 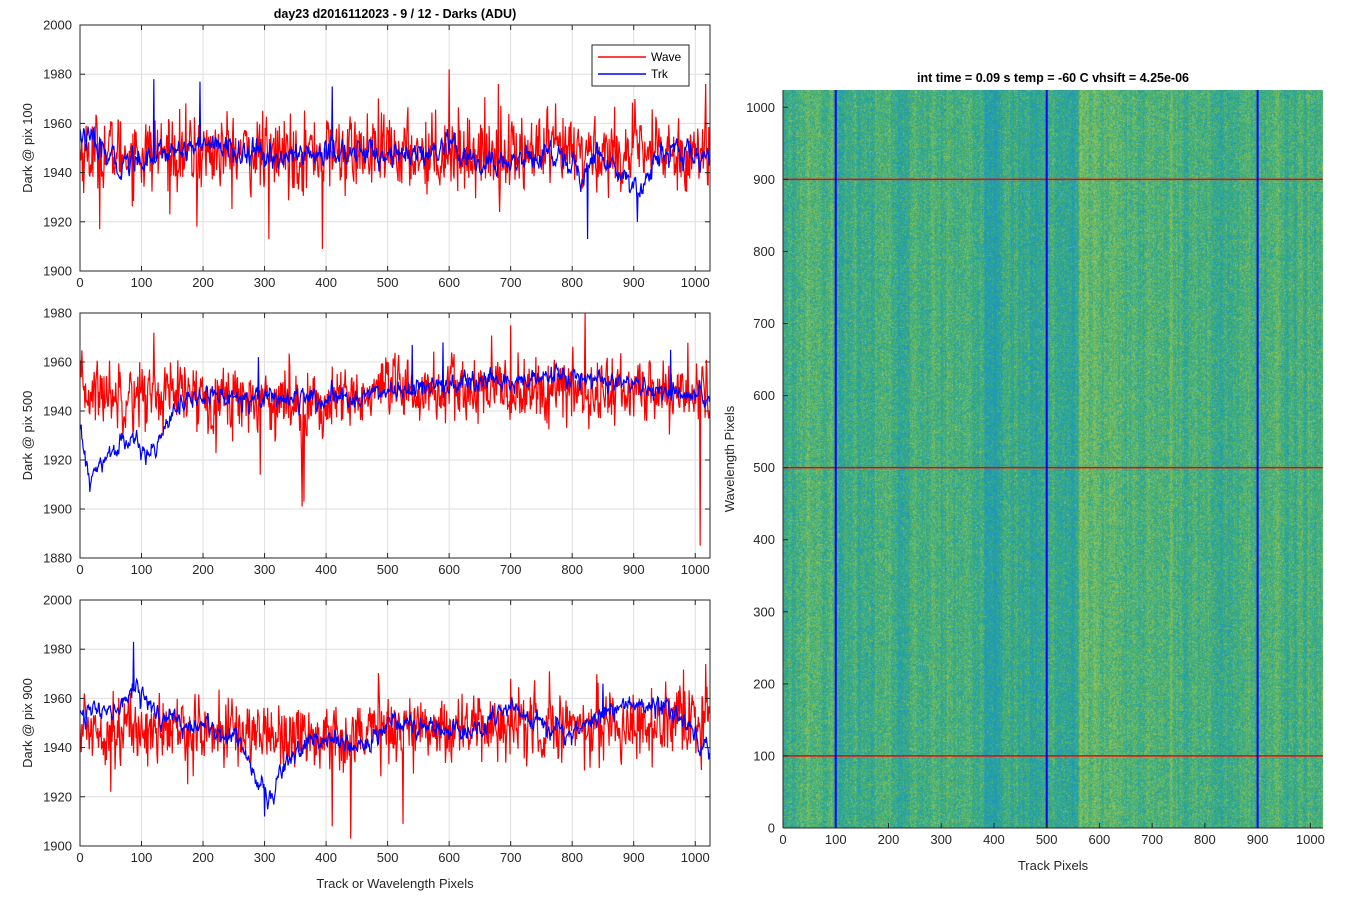 What do you see at coordinates (764, 611) in the screenshot?
I see `y-tick-label: 300` at bounding box center [764, 611].